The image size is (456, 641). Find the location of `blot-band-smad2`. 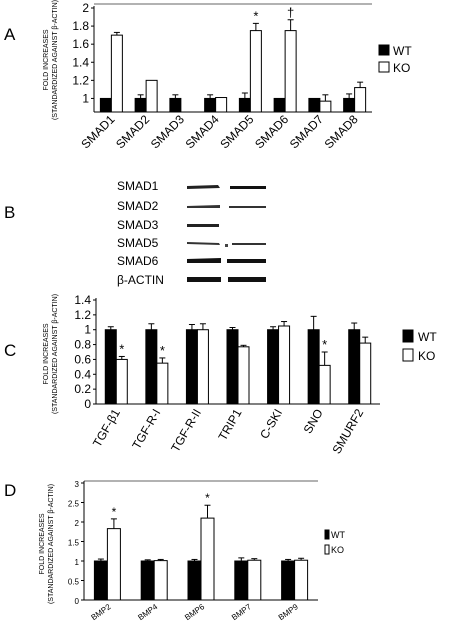

blot-band-smad2 is located at coordinates (226, 206).